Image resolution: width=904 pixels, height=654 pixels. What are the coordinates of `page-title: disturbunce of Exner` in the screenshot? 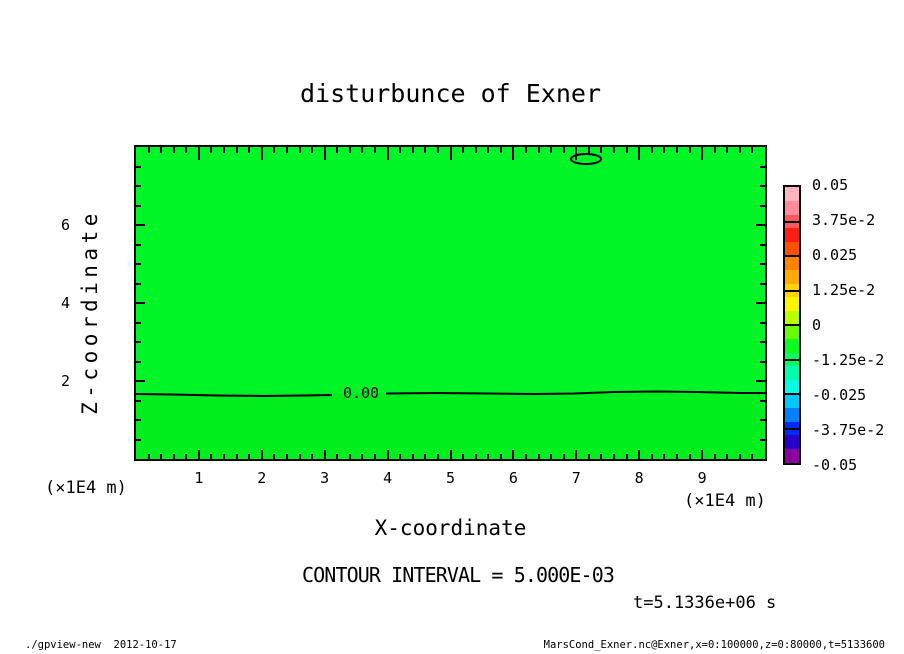 It's located at (450, 93).